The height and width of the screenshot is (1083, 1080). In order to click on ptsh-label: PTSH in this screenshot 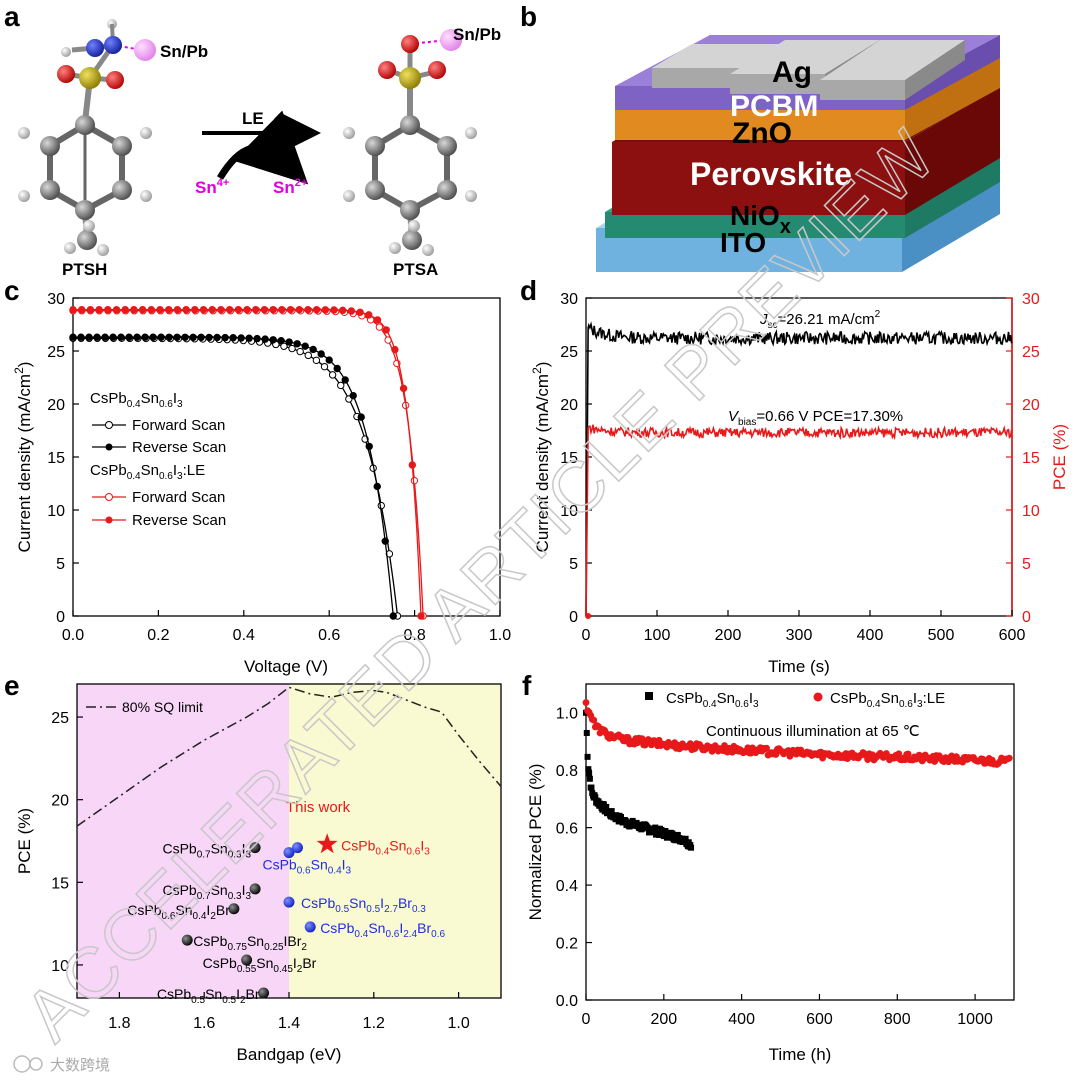, I will do `click(84, 269)`.